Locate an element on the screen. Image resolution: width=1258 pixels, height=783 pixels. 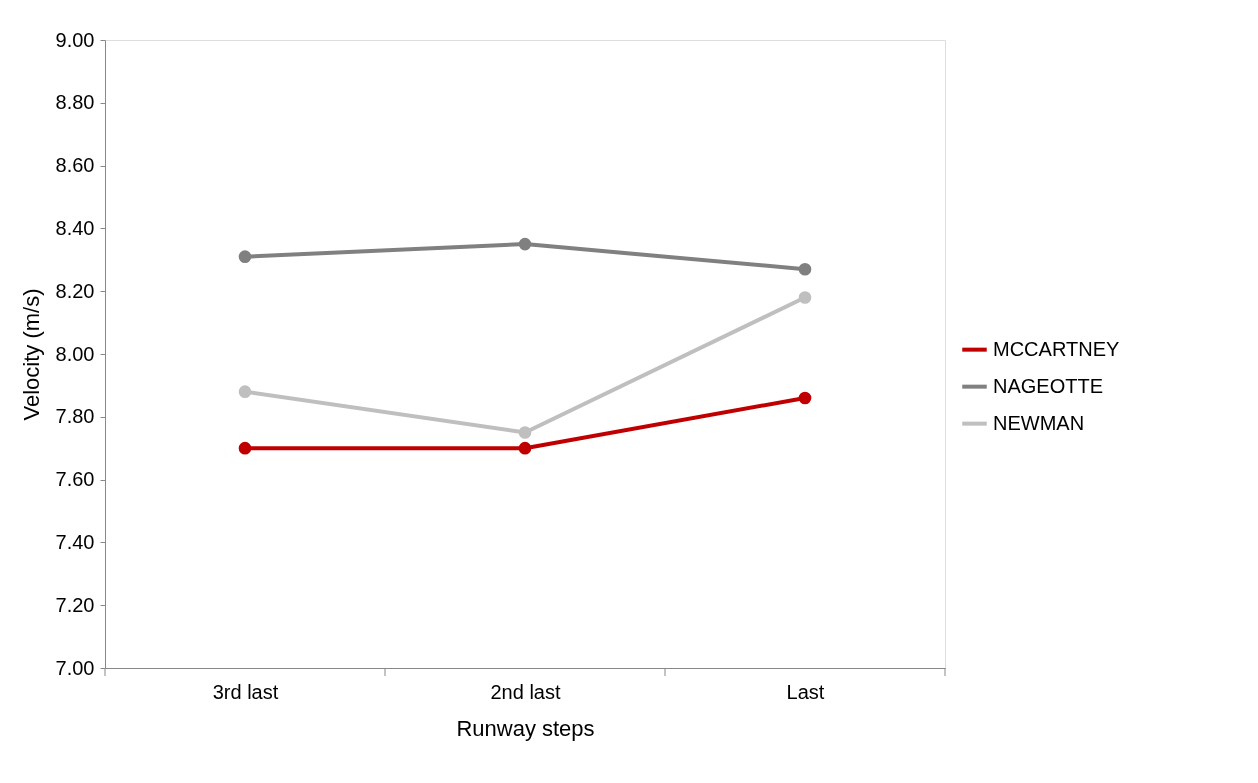
y-tick-label: 8.60 is located at coordinates (75, 165).